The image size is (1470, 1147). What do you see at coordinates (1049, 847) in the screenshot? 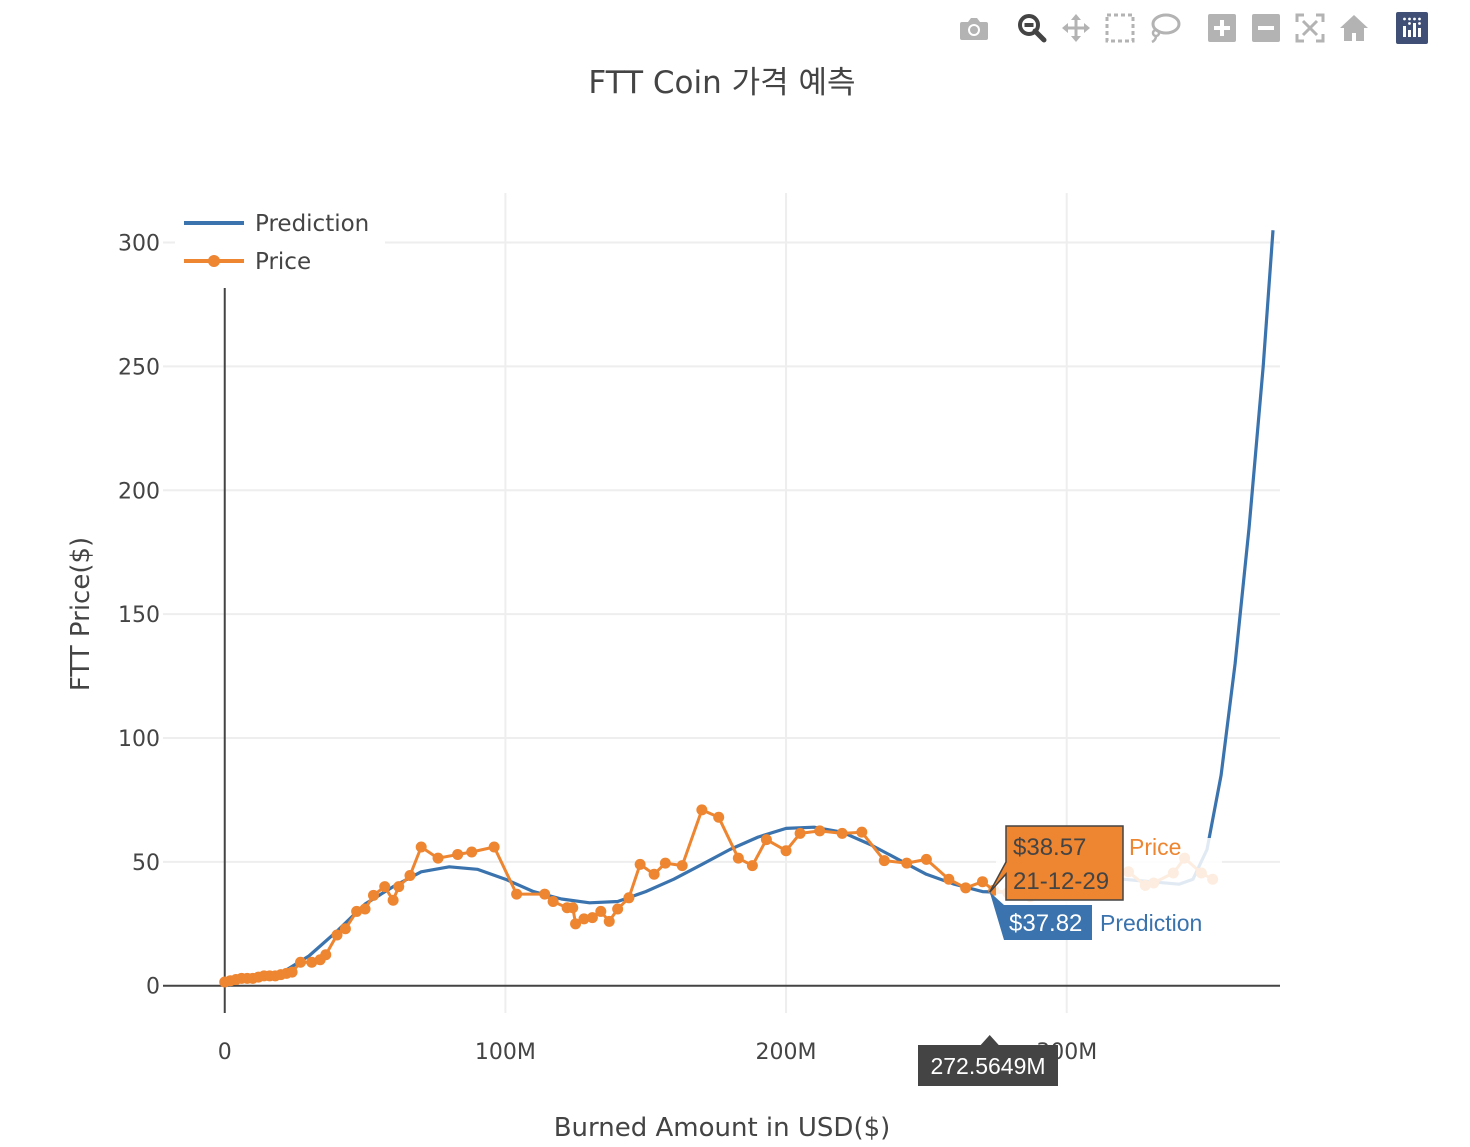
I see `price-tooltip-value: $38.57` at bounding box center [1049, 847].